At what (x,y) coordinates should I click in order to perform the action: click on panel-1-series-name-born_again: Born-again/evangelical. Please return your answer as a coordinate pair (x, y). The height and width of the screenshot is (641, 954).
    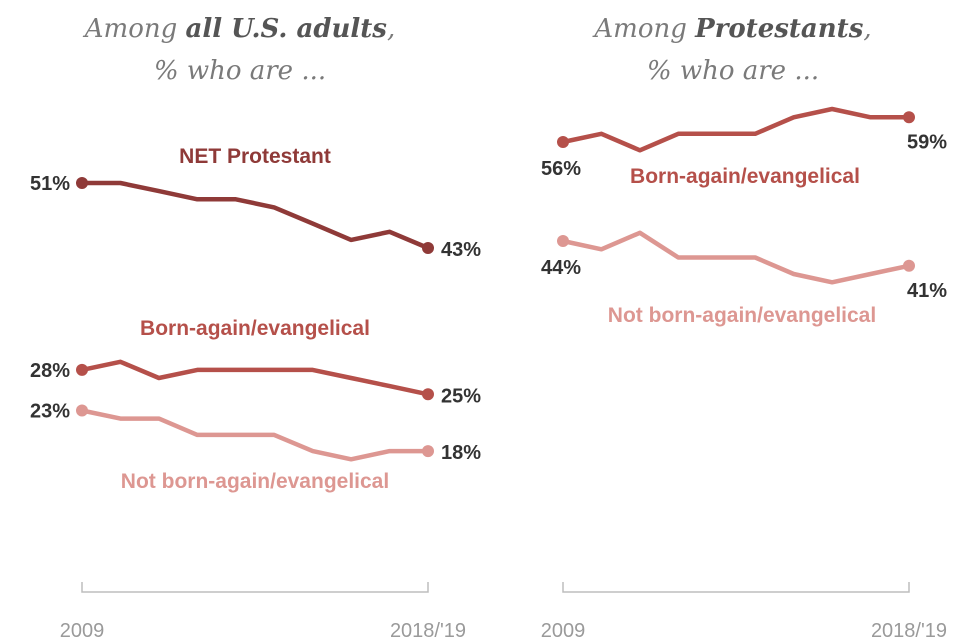
    Looking at the image, I should click on (255, 328).